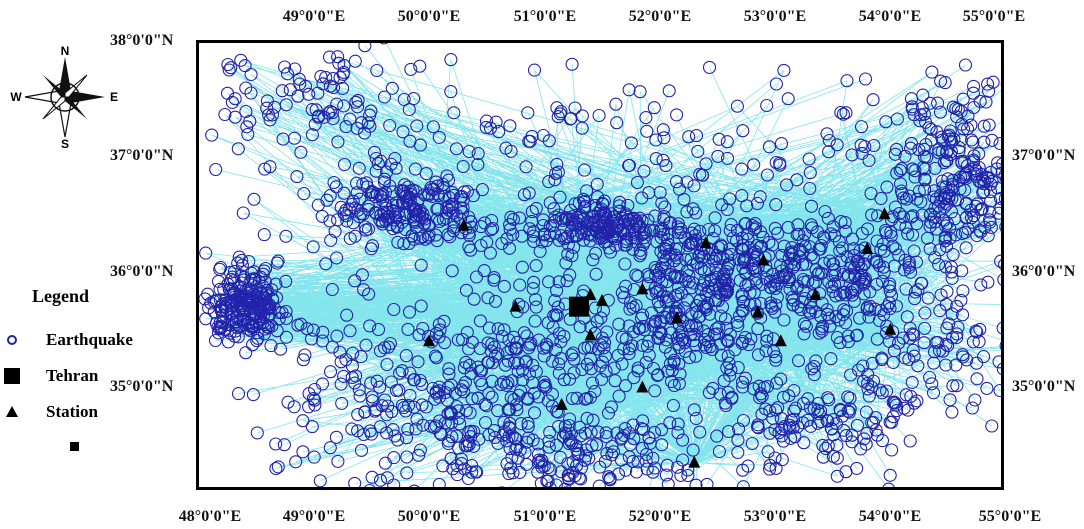  What do you see at coordinates (515, 305) in the screenshot?
I see `station-marker` at bounding box center [515, 305].